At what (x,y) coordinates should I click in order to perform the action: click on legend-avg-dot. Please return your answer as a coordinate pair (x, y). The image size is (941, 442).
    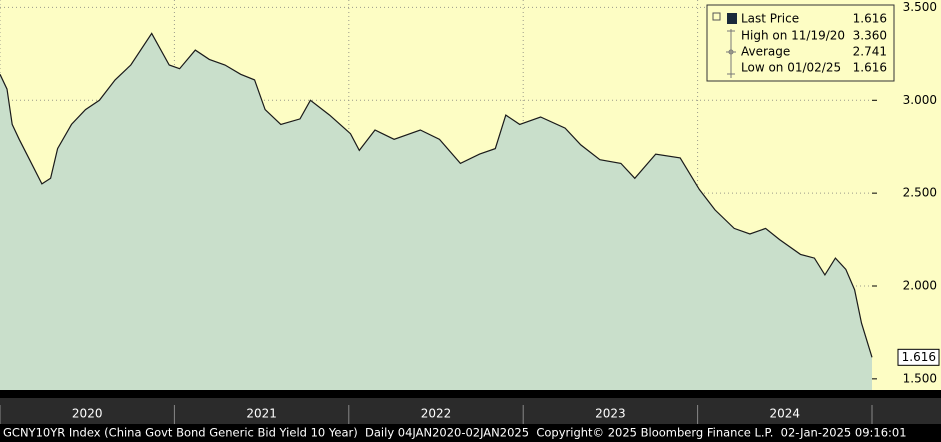
    Looking at the image, I should click on (731, 52).